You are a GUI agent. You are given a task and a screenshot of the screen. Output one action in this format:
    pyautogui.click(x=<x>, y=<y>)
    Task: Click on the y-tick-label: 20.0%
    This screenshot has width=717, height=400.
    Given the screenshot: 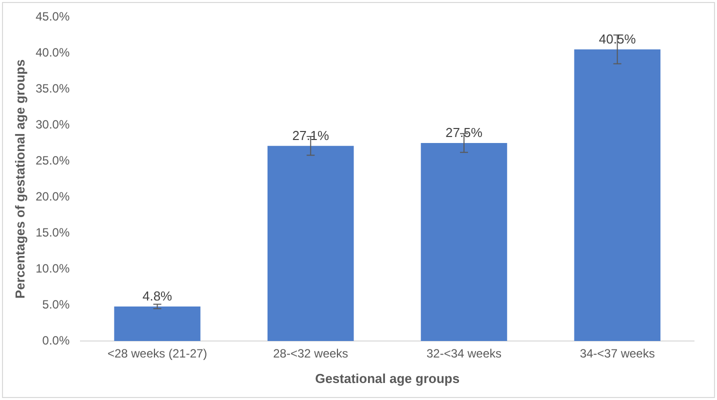 What is the action you would take?
    pyautogui.click(x=53, y=196)
    